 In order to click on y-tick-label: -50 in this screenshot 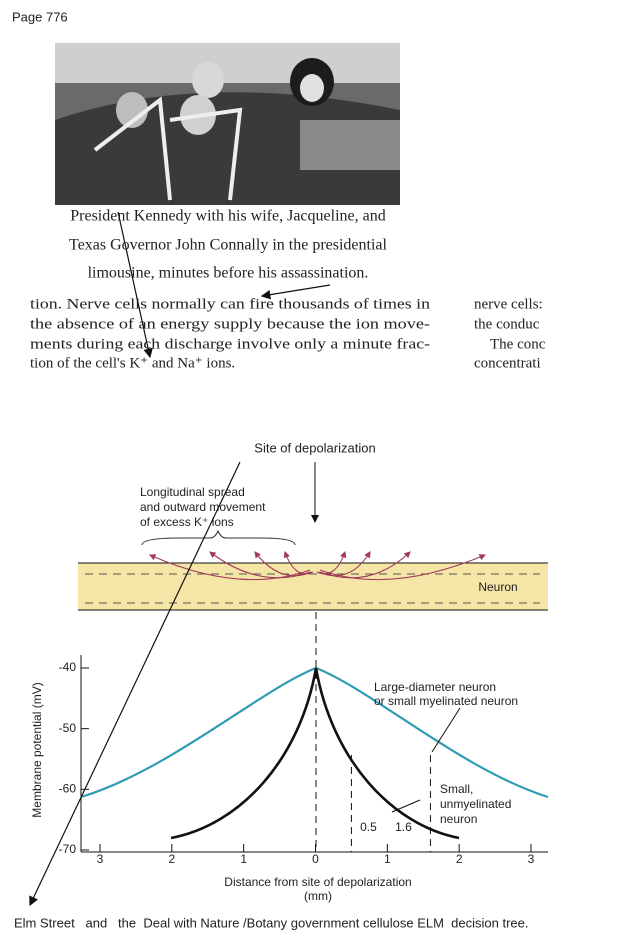, I will do `click(68, 728)`.